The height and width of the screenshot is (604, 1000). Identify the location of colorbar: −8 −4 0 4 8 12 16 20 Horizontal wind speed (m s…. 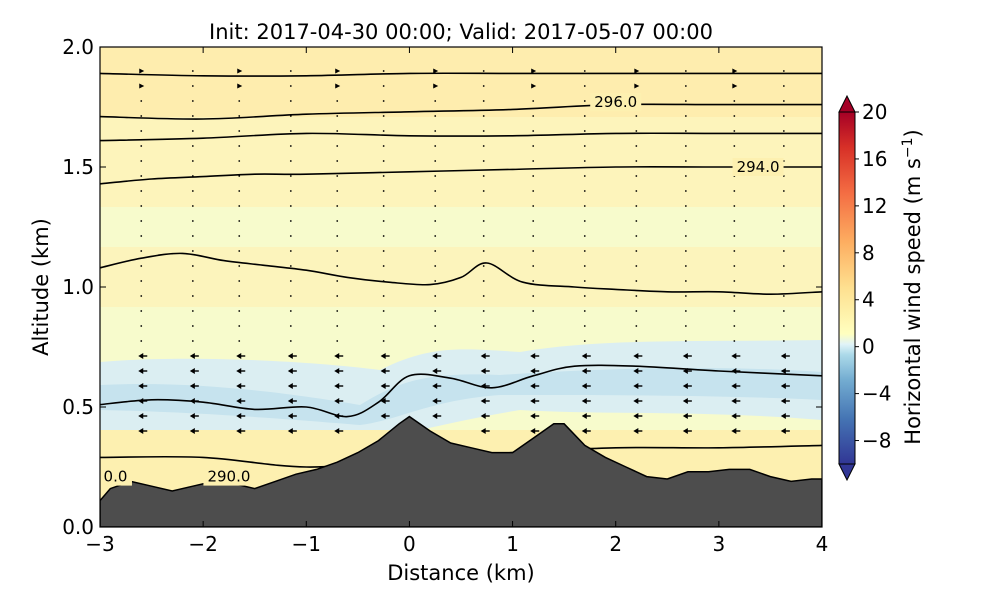
(881, 288).